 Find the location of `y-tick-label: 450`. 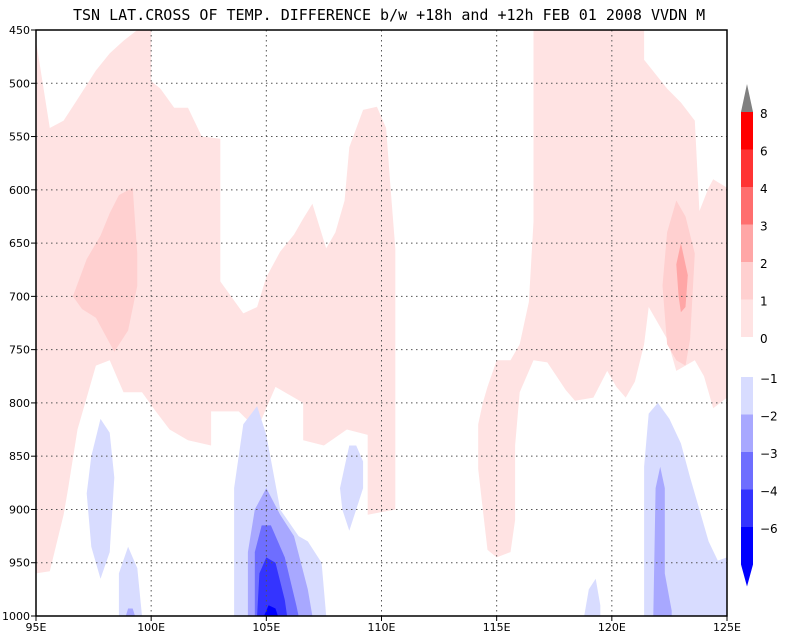

y-tick-label: 450 is located at coordinates (19, 30).